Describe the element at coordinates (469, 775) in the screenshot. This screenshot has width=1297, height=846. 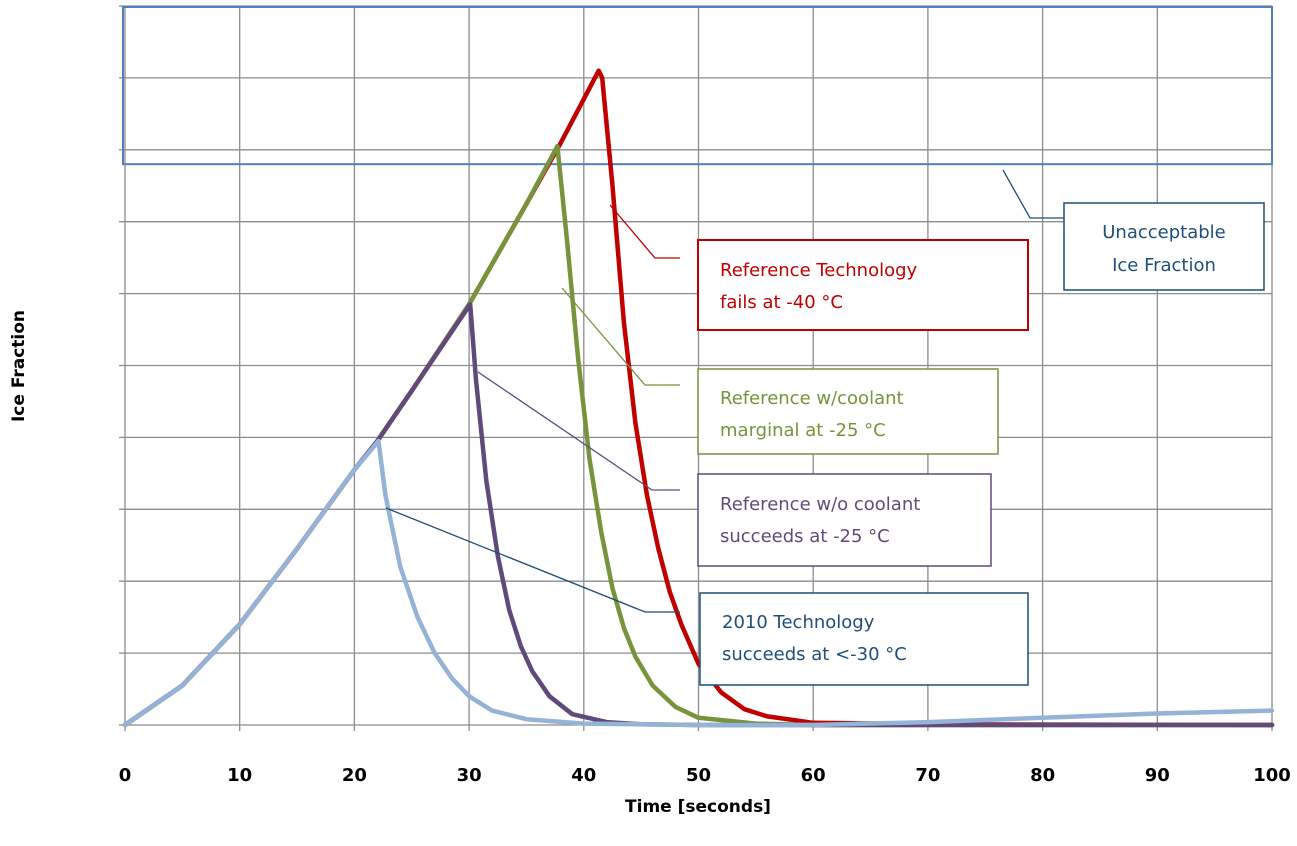
I see `x-tick-label: 30` at that location.